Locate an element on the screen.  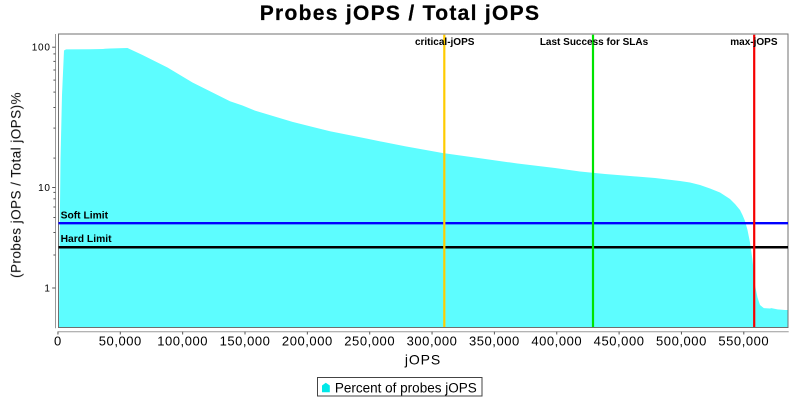
svg-text: Last Success for SLAs is located at coordinates (594, 42).